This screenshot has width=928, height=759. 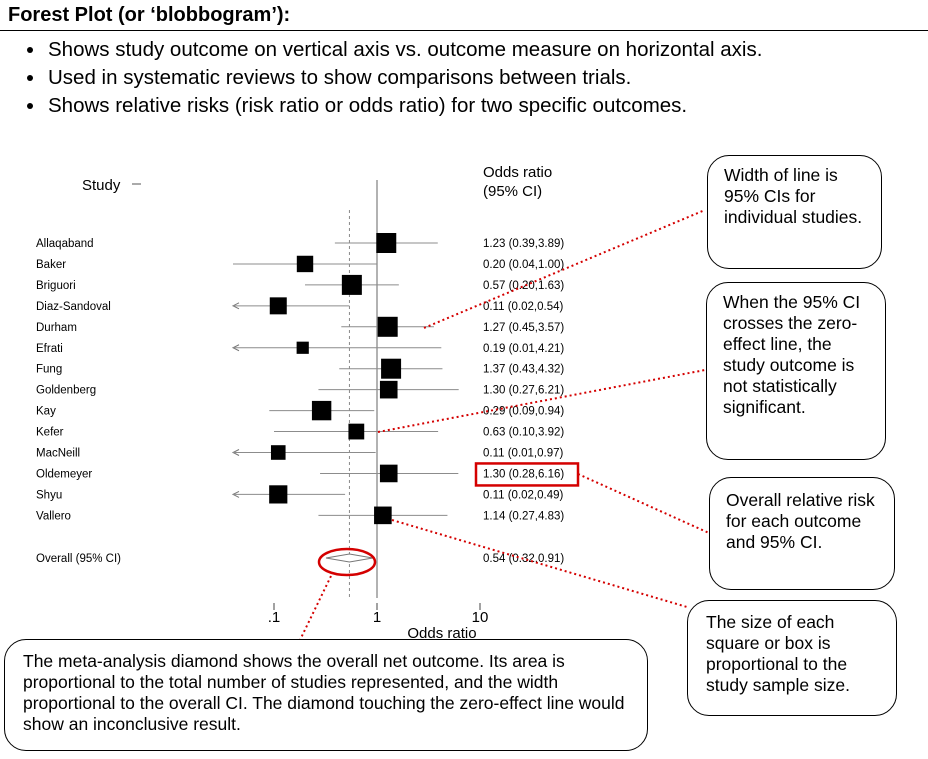 What do you see at coordinates (523, 349) in the screenshot?
I see `or-label: 0.19 (0.01,4.21)` at bounding box center [523, 349].